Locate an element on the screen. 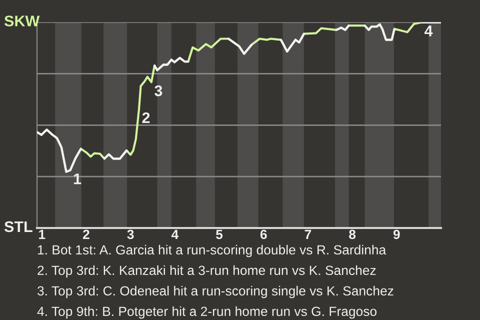  x-tick-label: 3 is located at coordinates (130, 235).